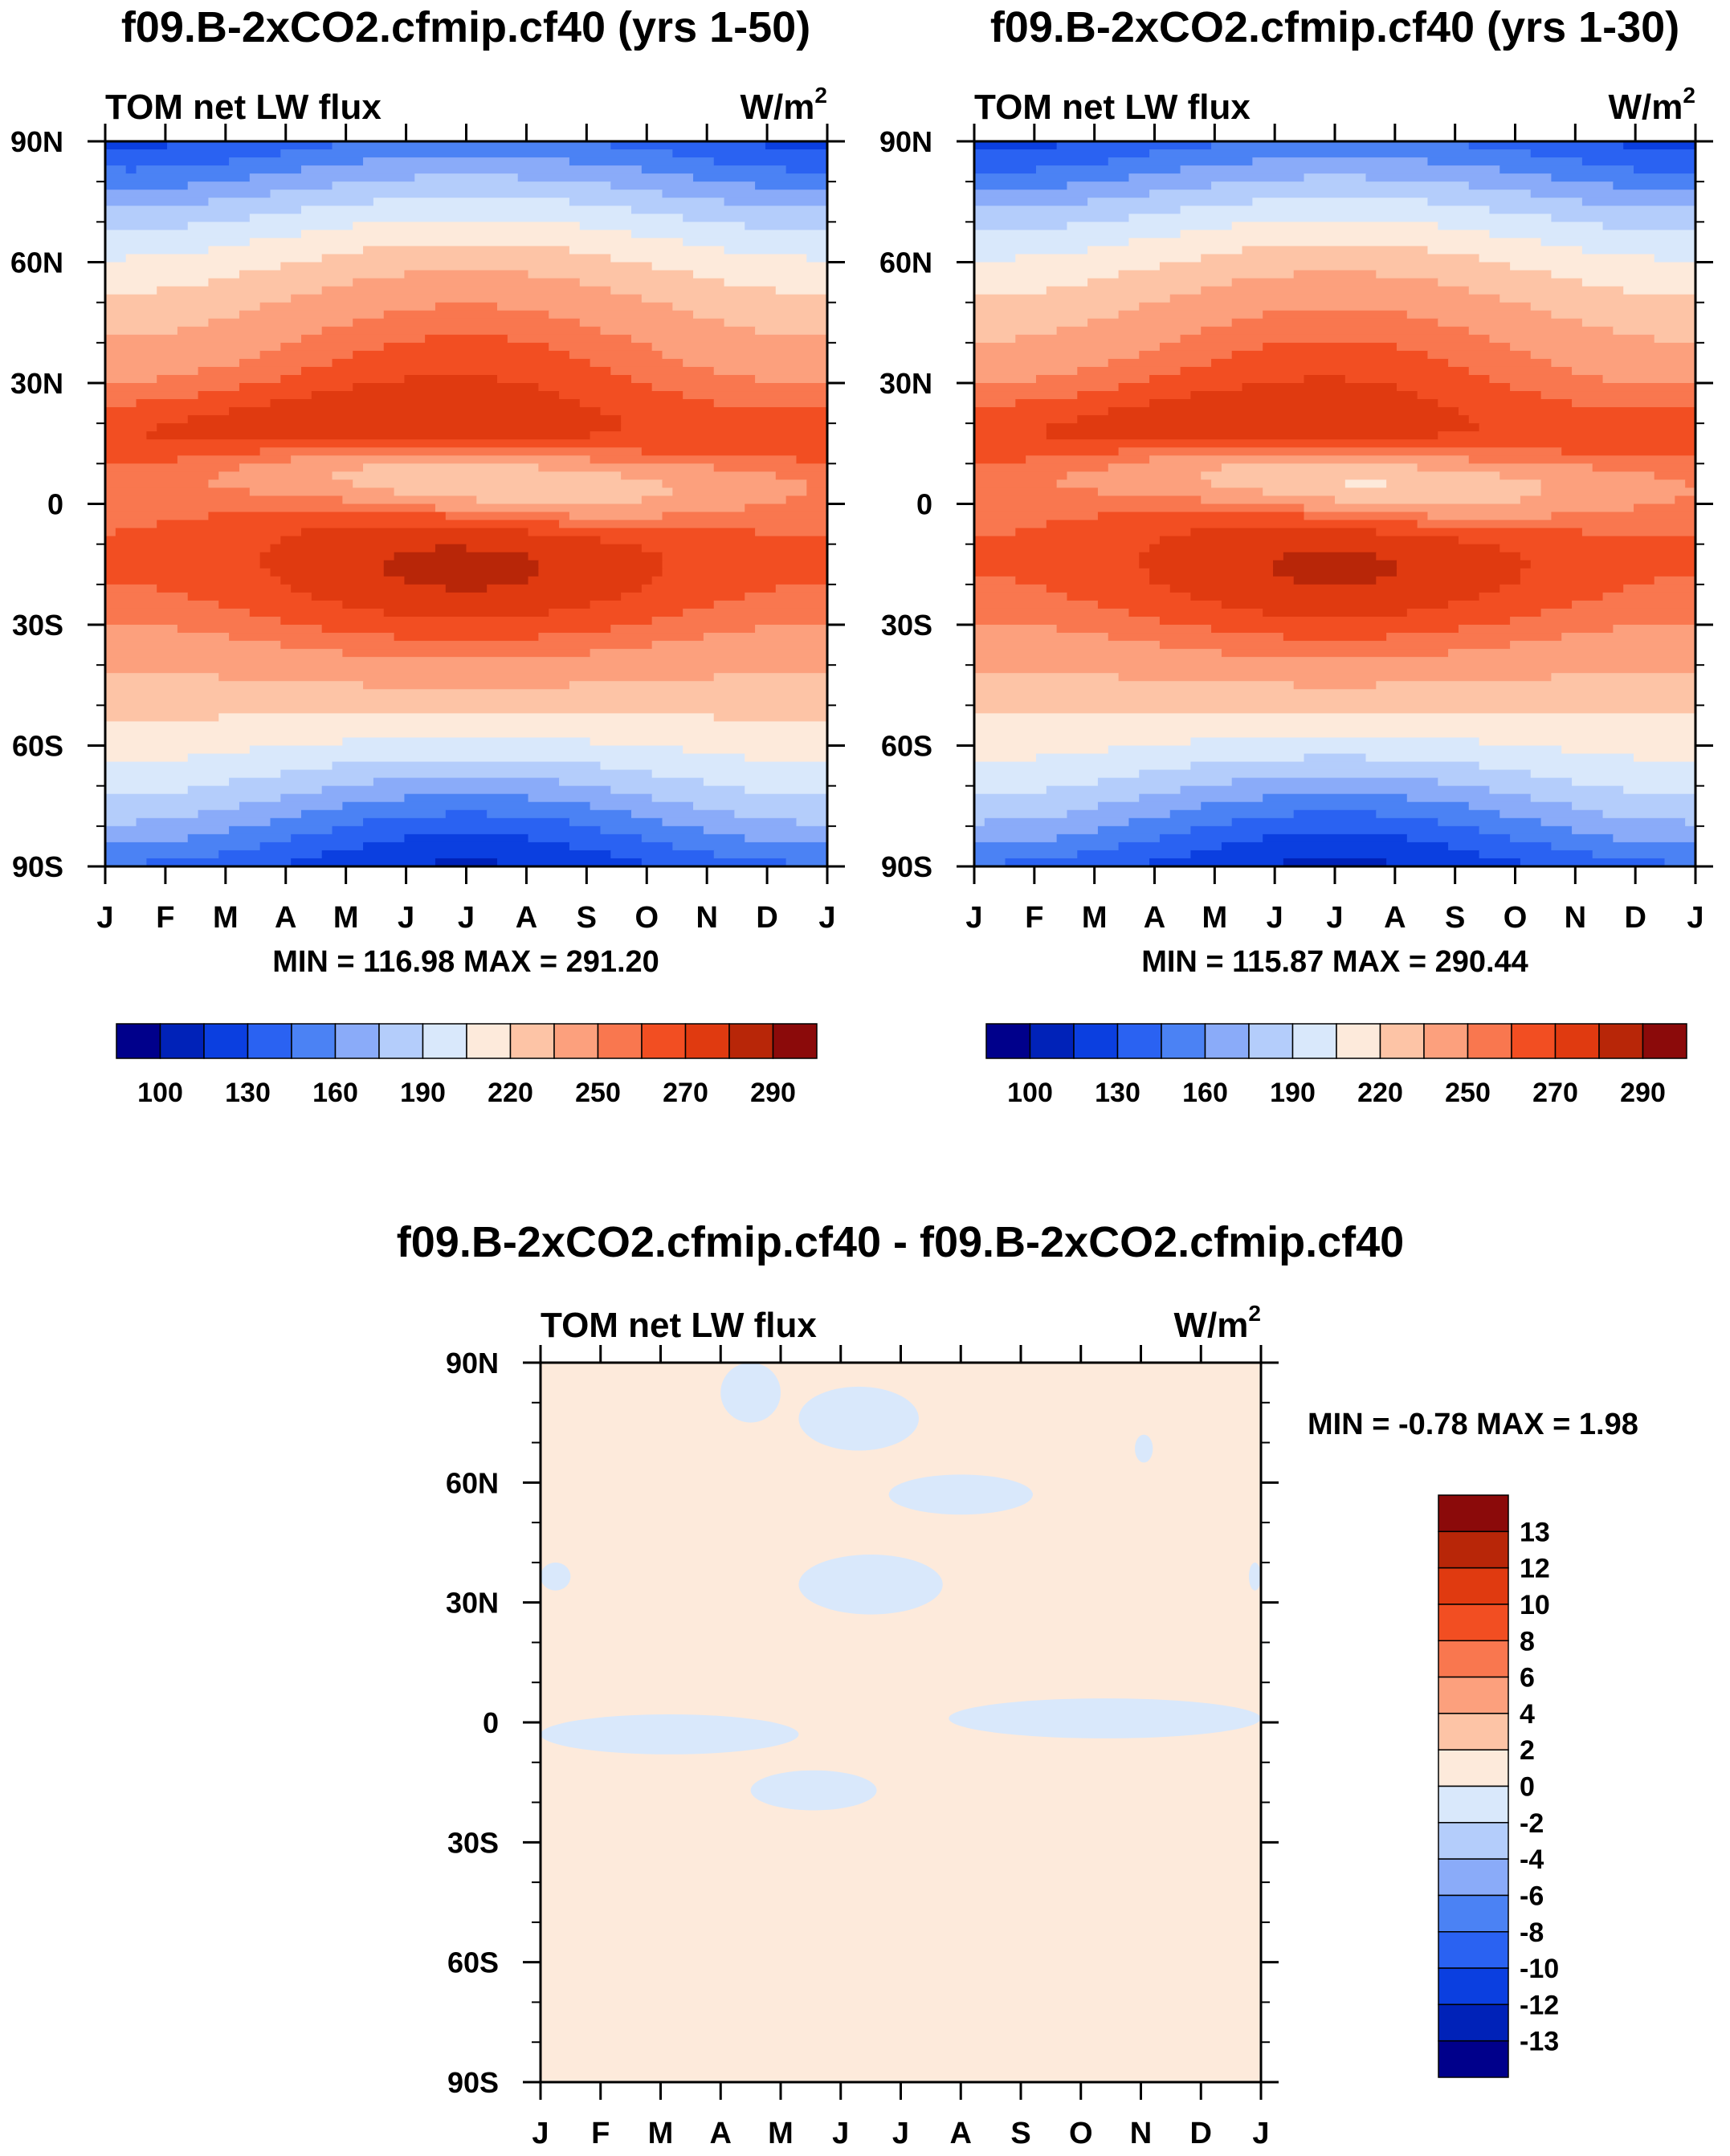 This screenshot has height=2156, width=1730. What do you see at coordinates (346, 918) in the screenshot?
I see `x-tick-label: M` at bounding box center [346, 918].